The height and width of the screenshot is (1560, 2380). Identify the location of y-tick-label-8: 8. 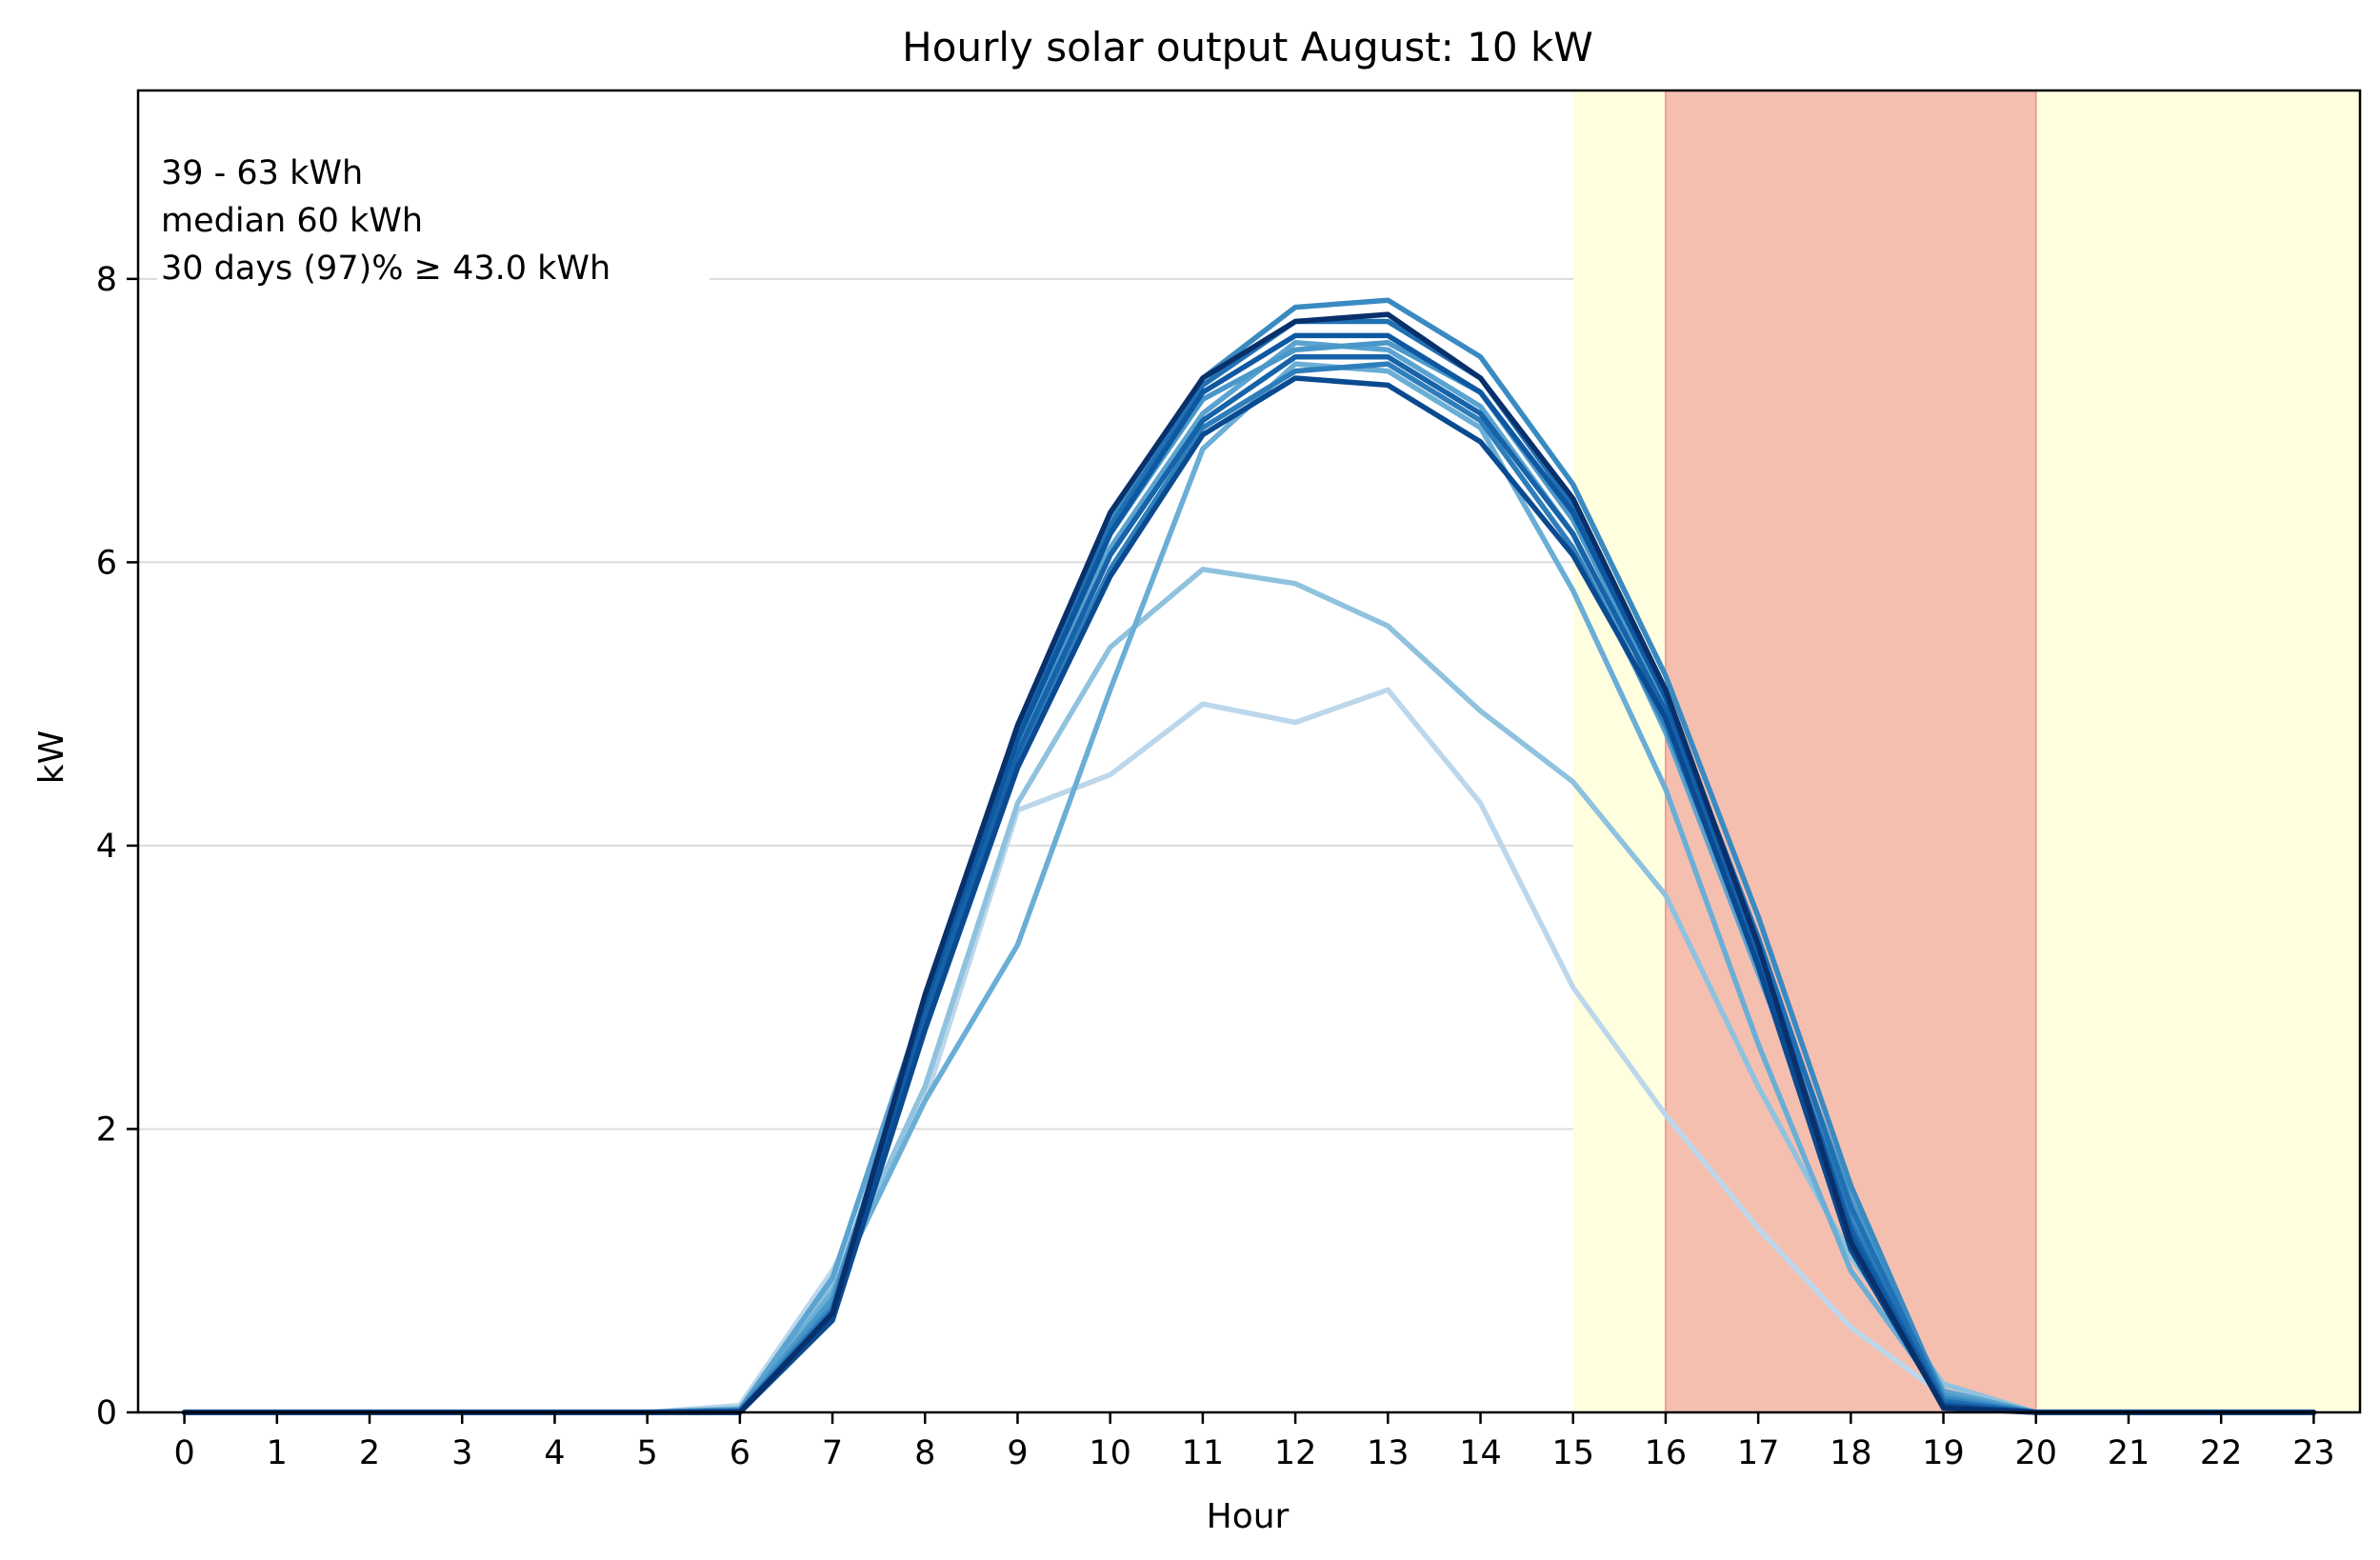
(106, 280).